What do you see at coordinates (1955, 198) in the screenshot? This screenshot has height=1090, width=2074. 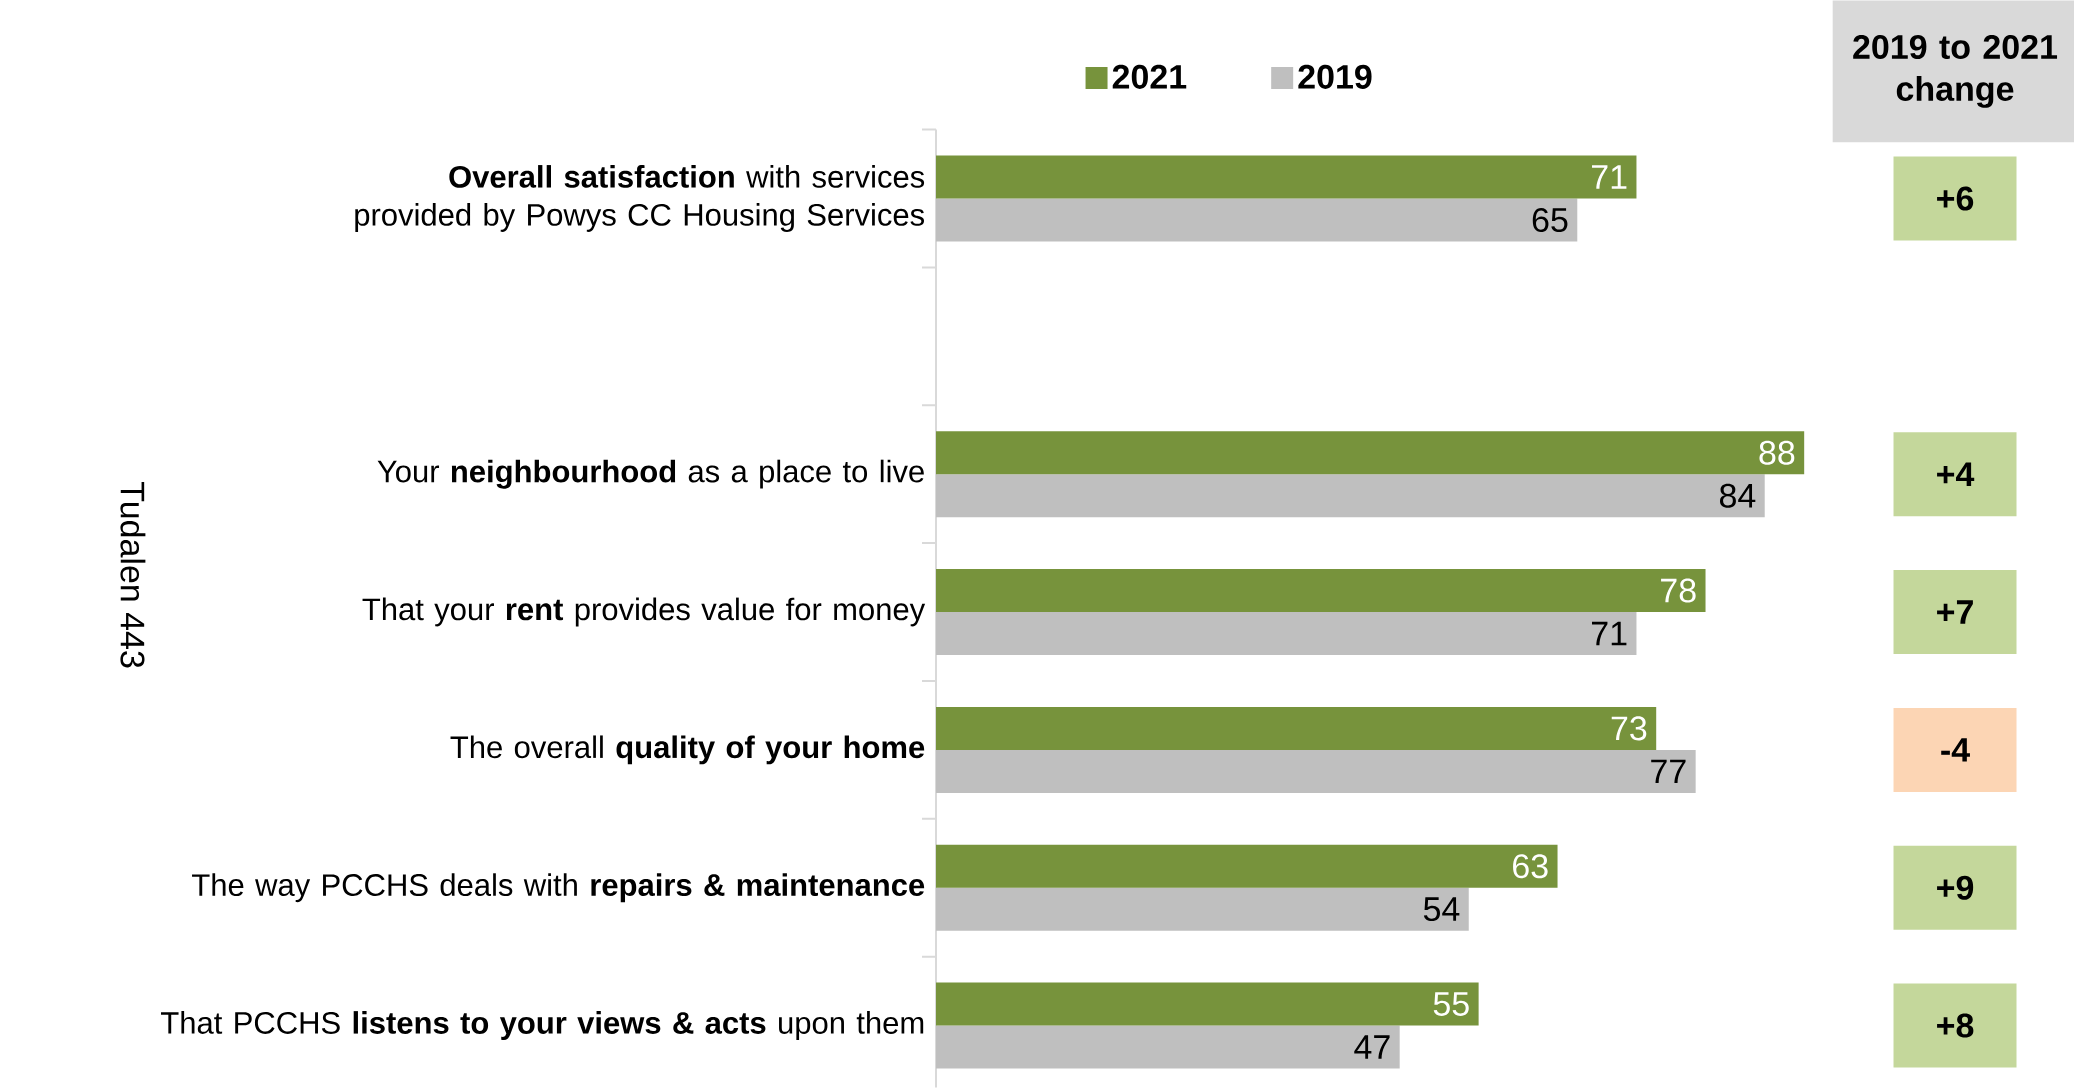 I see `text: +6` at bounding box center [1955, 198].